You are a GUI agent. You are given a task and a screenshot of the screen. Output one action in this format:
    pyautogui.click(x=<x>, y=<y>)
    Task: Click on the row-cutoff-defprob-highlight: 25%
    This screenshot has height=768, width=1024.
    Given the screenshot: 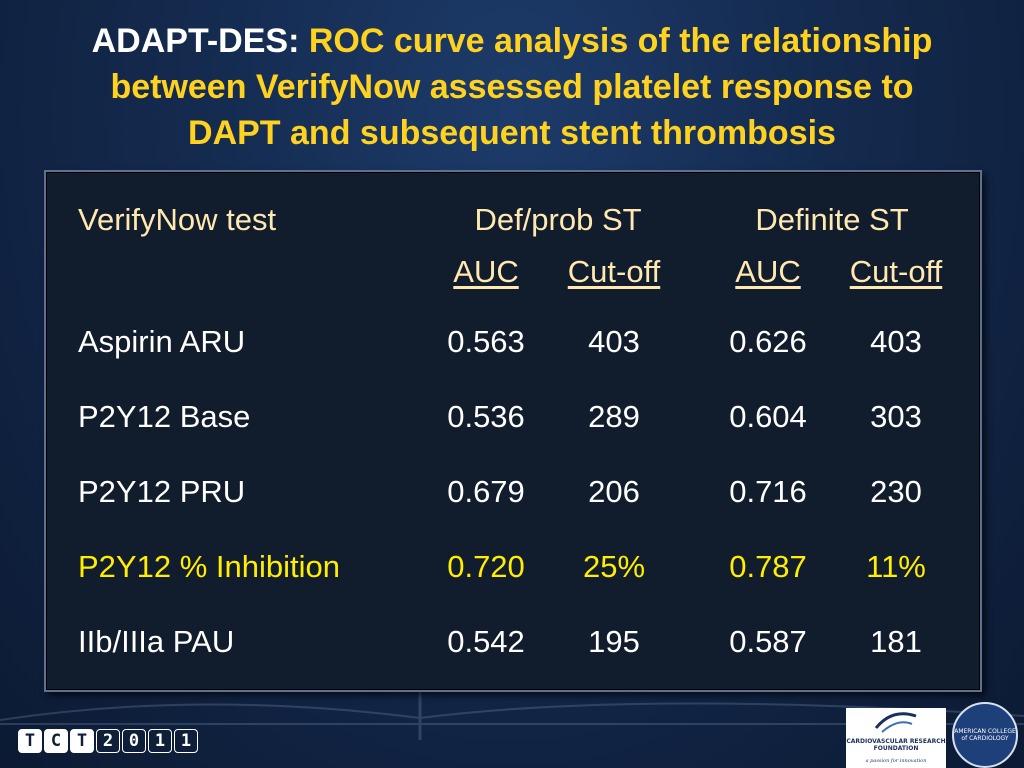 What is the action you would take?
    pyautogui.click(x=614, y=566)
    